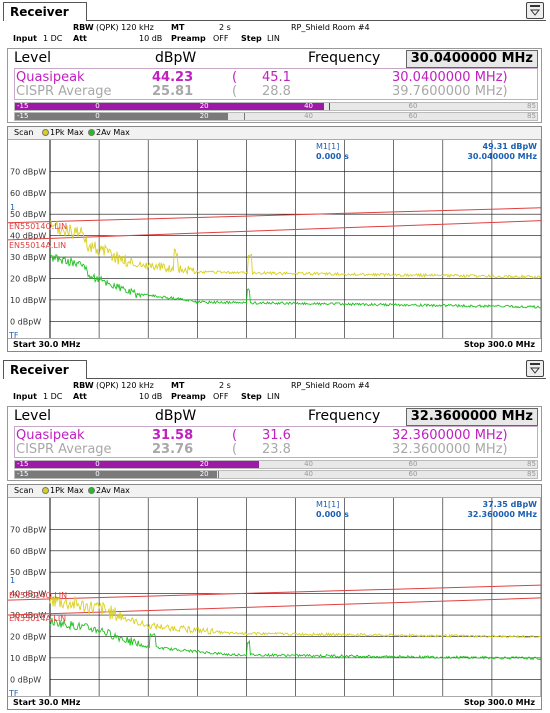 The width and height of the screenshot is (550, 713). Describe the element at coordinates (204, 464) in the screenshot. I see `bar-tick-label: 20` at that location.